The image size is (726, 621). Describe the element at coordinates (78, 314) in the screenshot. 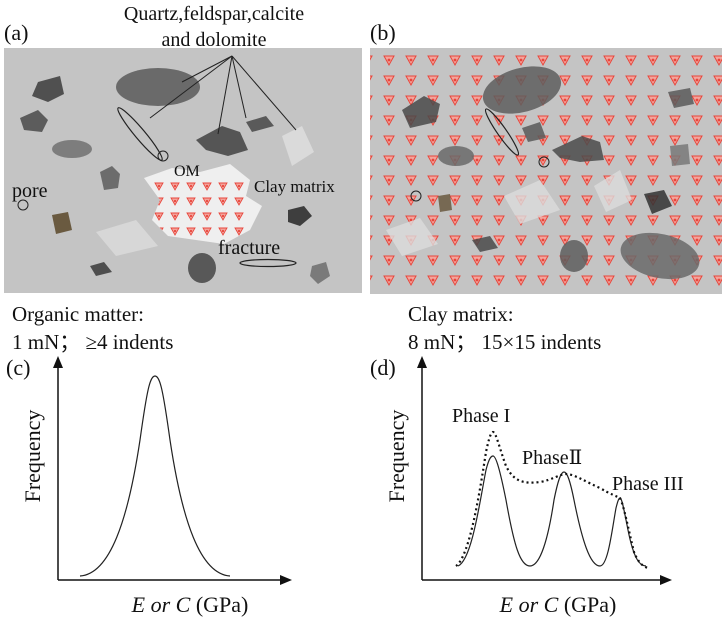

I see `panel-a-caption-line1: Organic matter:` at that location.